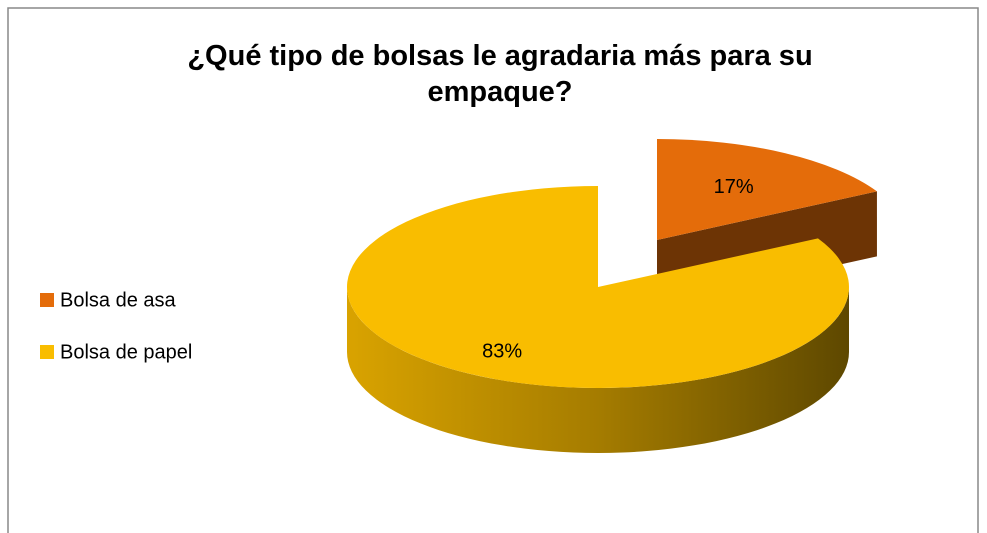 This screenshot has width=987, height=533. I want to click on slice, so click(767, 189).